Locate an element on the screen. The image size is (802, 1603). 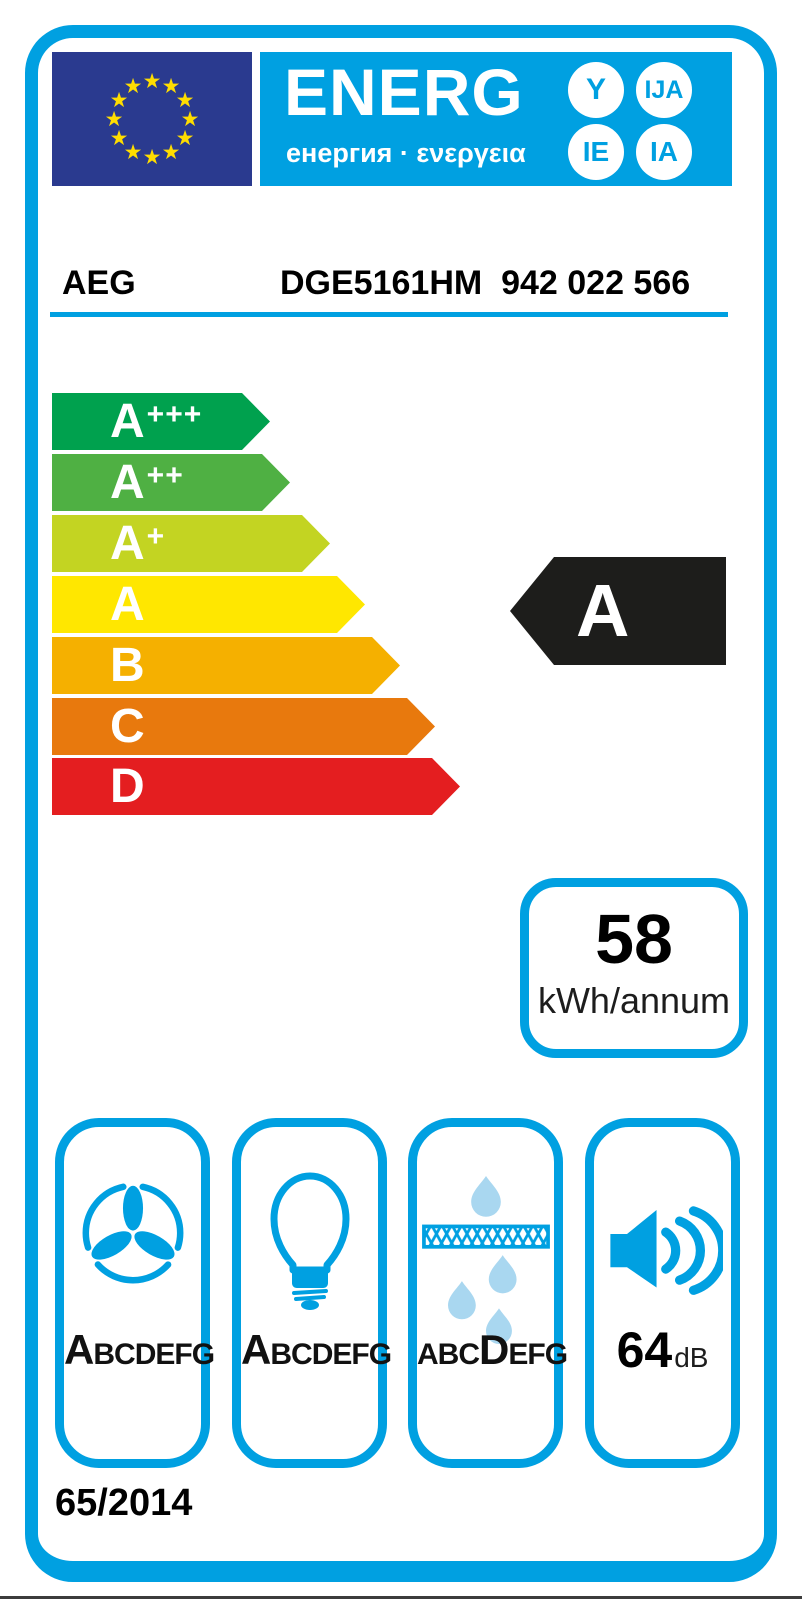
scale-arrow-a+: A + is located at coordinates (191, 543).